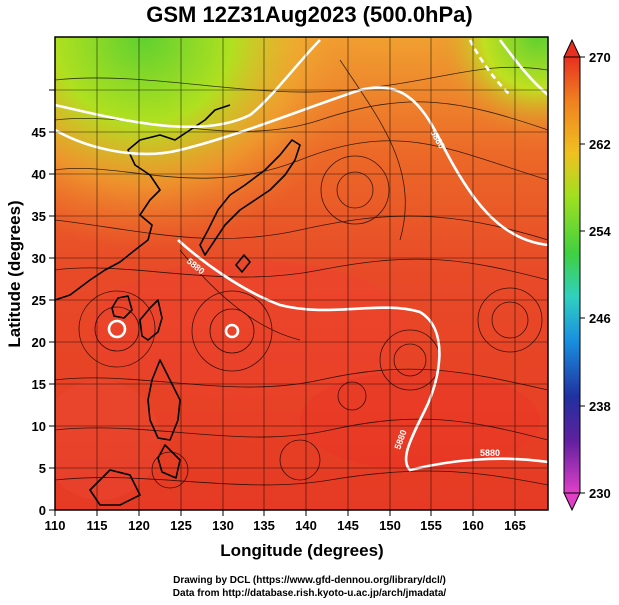 This screenshot has width=619, height=605. I want to click on y-tick-label: 10, so click(39, 426).